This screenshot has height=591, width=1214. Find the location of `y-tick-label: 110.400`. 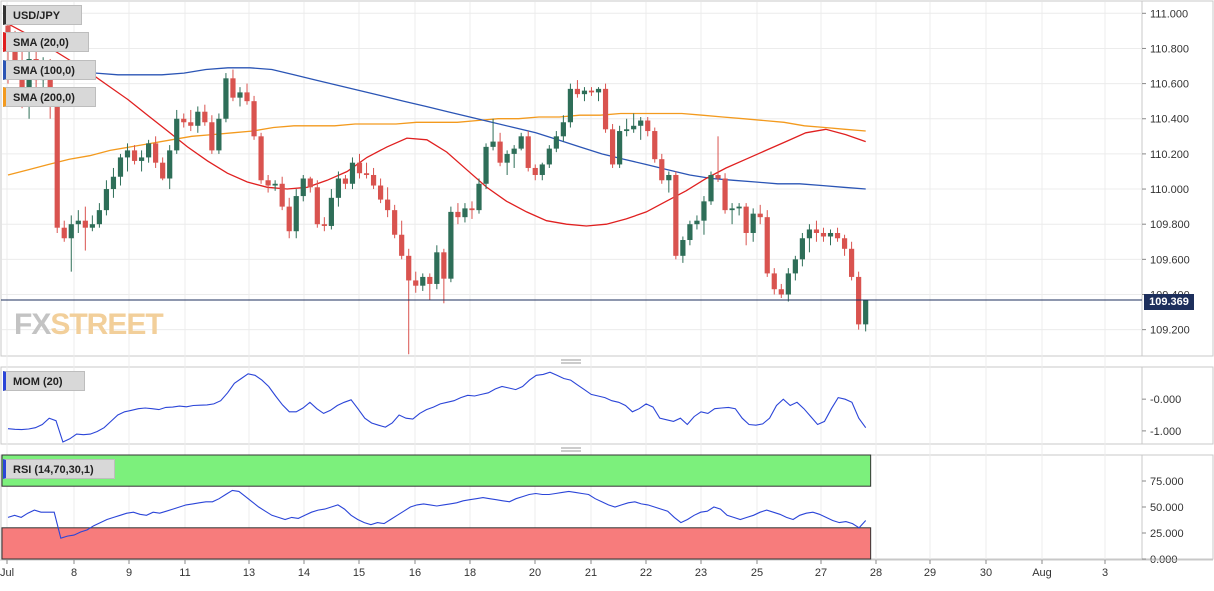

y-tick-label: 110.400 is located at coordinates (1169, 120).